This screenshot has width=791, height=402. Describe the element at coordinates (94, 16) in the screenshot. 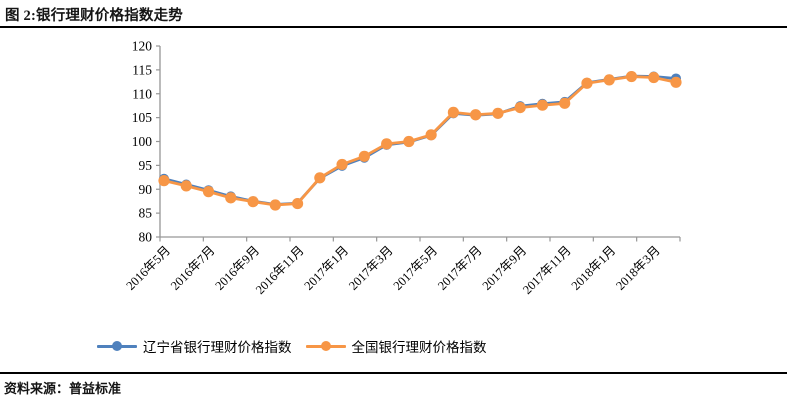

I see `figure-title: 图 2:银行理财价格指数走势` at that location.